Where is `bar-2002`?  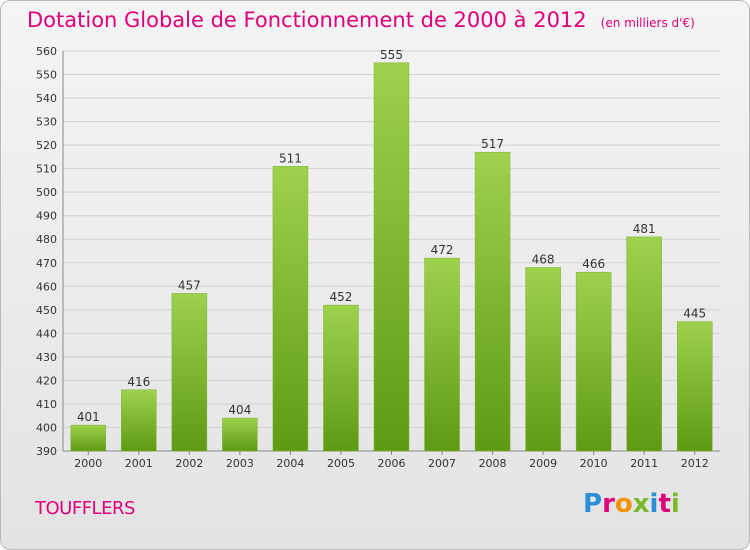
bar-2002 is located at coordinates (189, 372).